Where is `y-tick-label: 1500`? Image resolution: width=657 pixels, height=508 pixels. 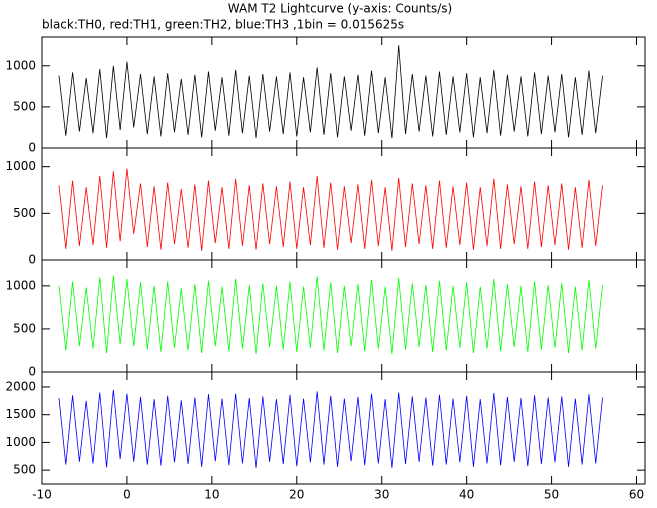 y-tick-label: 1500 is located at coordinates (20, 414).